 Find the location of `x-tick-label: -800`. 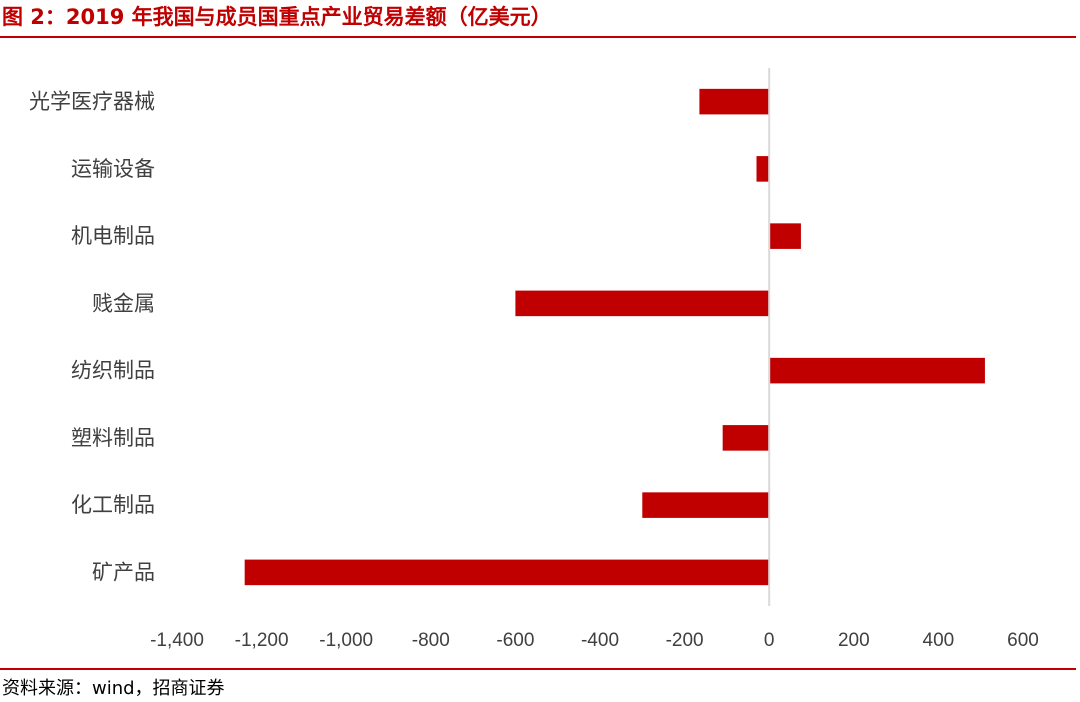

x-tick-label: -800 is located at coordinates (431, 640).